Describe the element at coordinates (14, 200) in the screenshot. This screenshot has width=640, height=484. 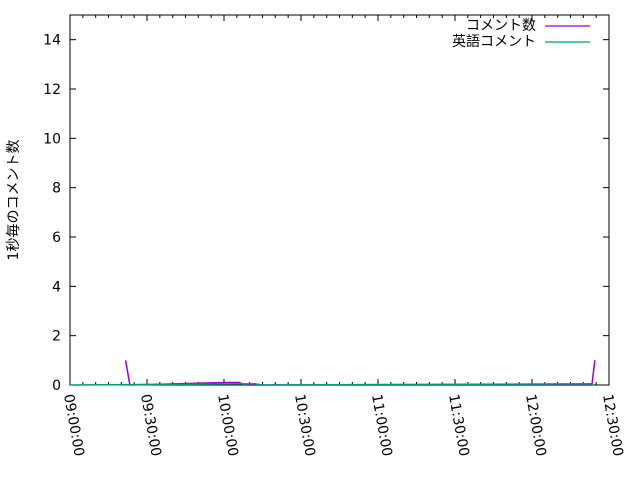
I see `y-axis-label: 1秒毎のコメント数` at that location.